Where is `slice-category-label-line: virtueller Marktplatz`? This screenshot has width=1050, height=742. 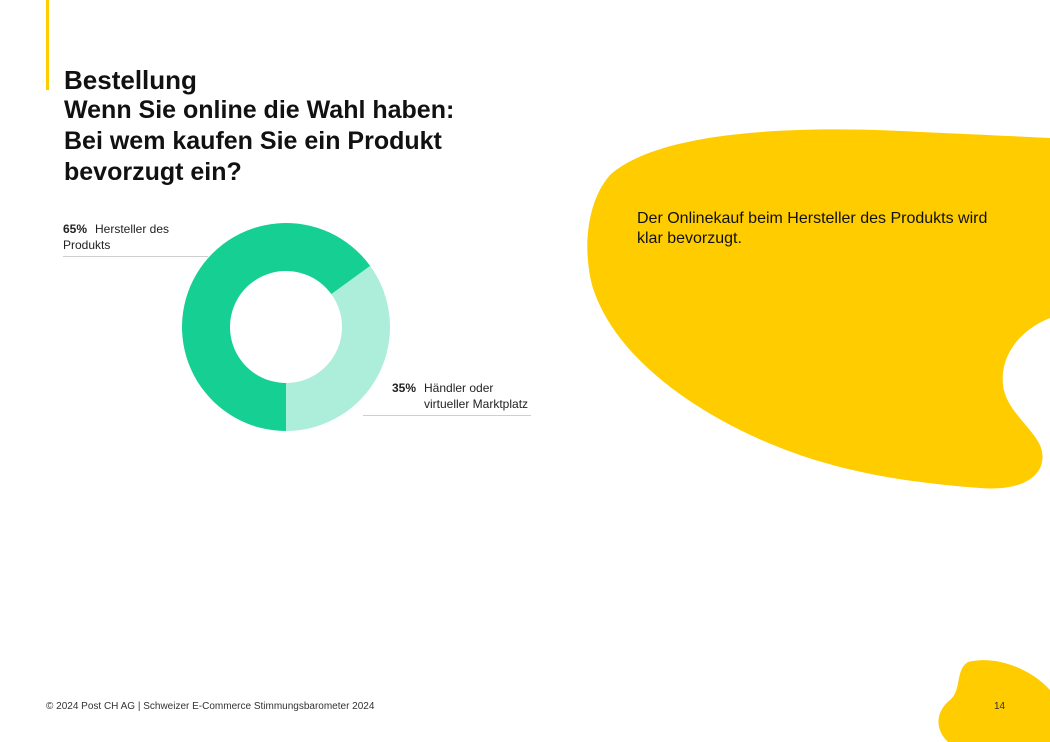
slice-category-label-line: virtueller Marktplatz is located at coordinates (476, 404).